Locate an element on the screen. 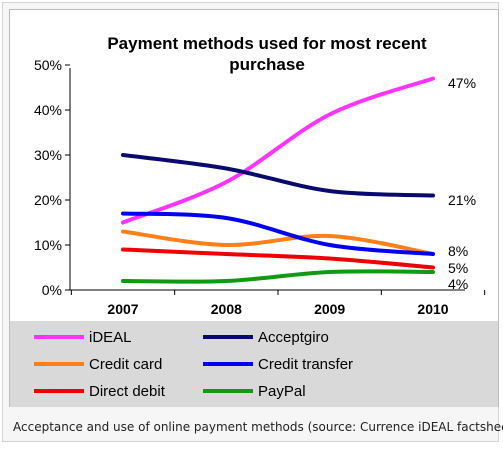 The image size is (503, 449). y-tick-label: 0% is located at coordinates (52, 290).